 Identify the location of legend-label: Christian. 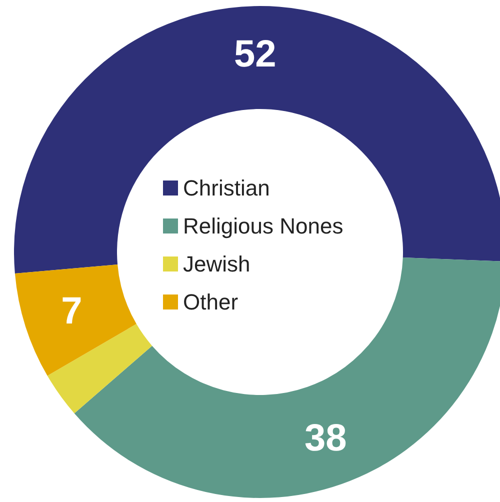
(226, 188).